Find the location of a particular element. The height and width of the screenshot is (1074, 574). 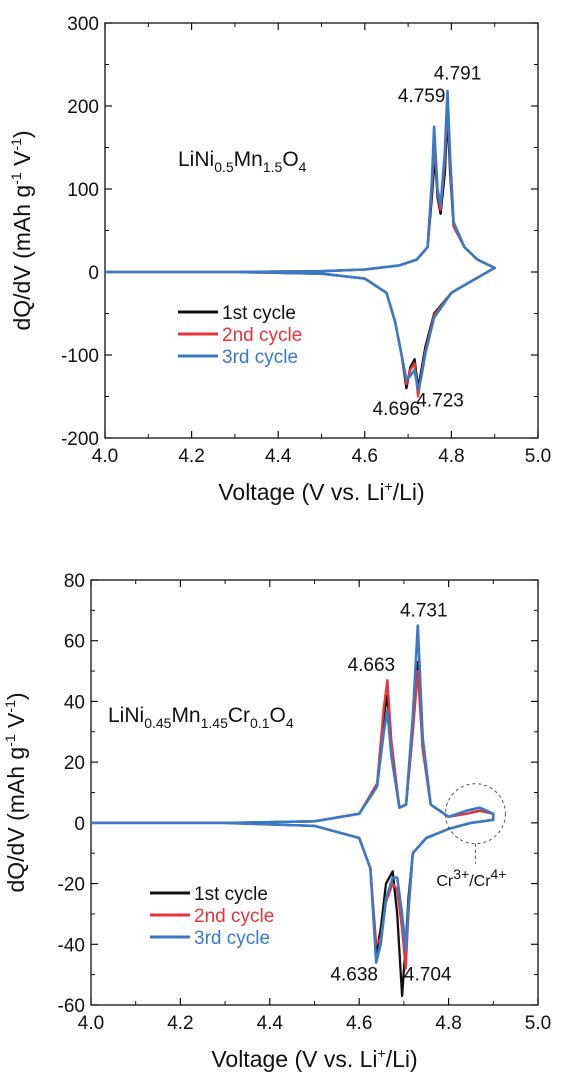

y-tick-label: -60 is located at coordinates (71, 1006).